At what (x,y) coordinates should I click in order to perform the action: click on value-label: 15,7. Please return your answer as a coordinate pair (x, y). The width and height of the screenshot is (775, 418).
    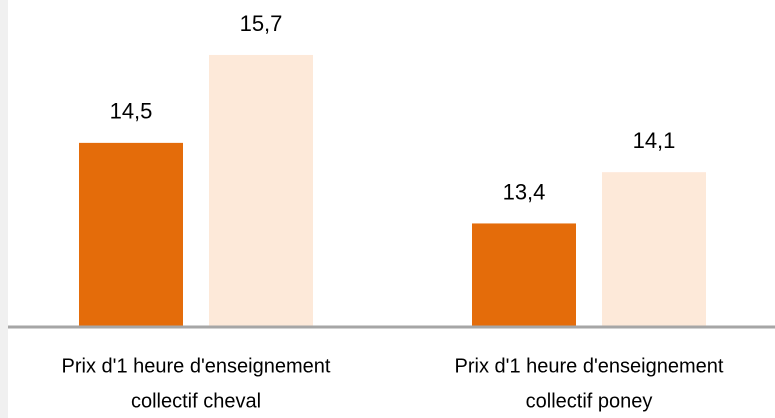
    Looking at the image, I should click on (261, 23).